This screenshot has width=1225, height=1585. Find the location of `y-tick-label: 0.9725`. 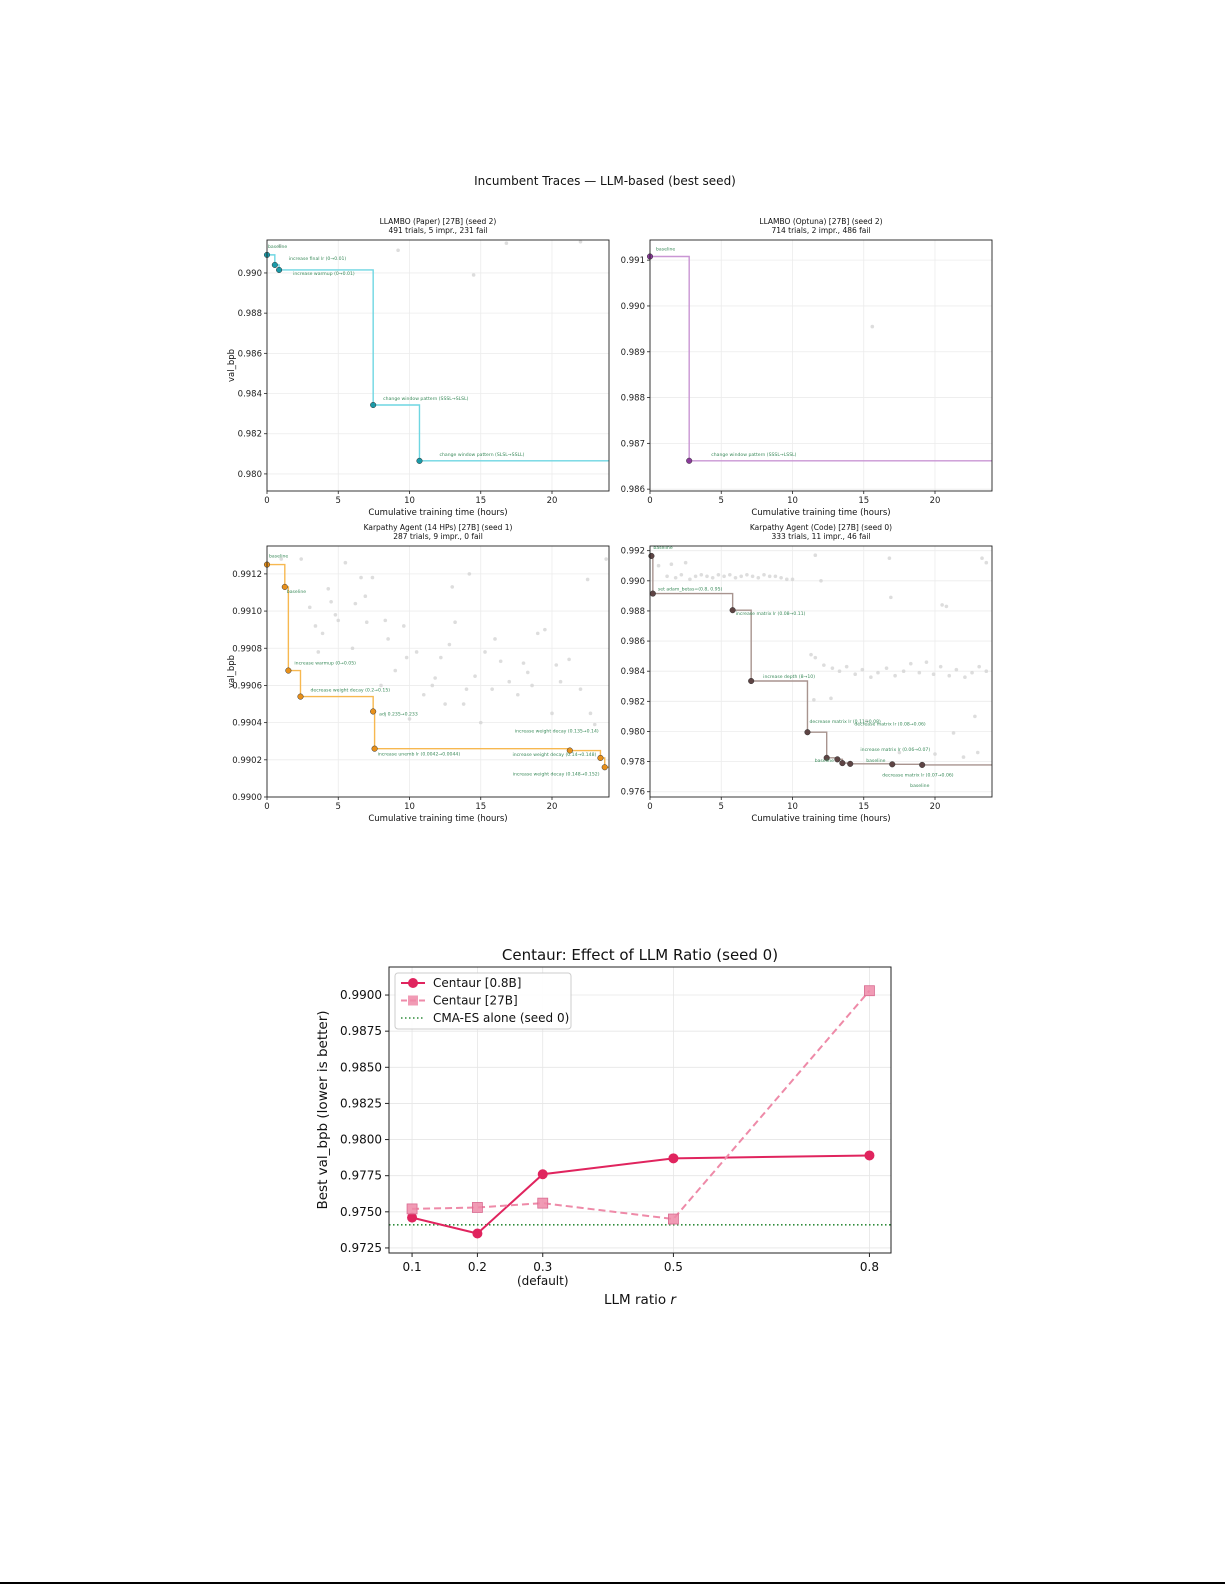

y-tick-label: 0.9725 is located at coordinates (361, 1248).